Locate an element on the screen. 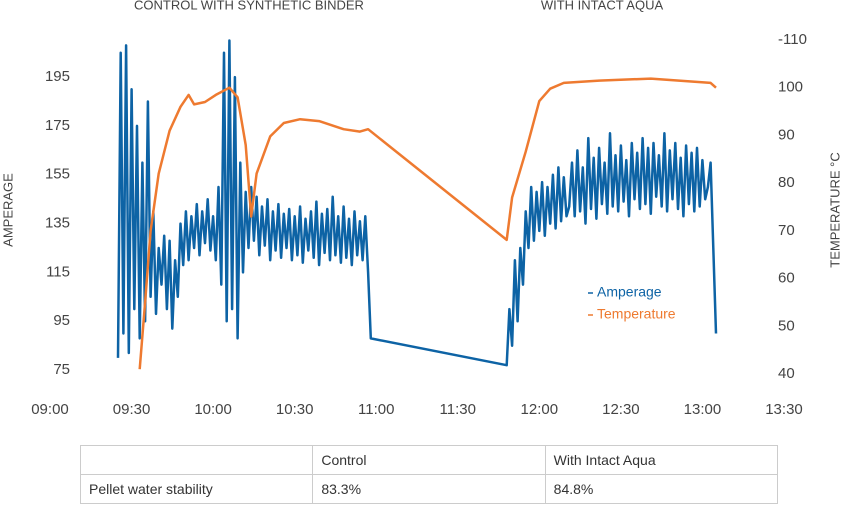  y2-tick-label: 50 is located at coordinates (786, 325).